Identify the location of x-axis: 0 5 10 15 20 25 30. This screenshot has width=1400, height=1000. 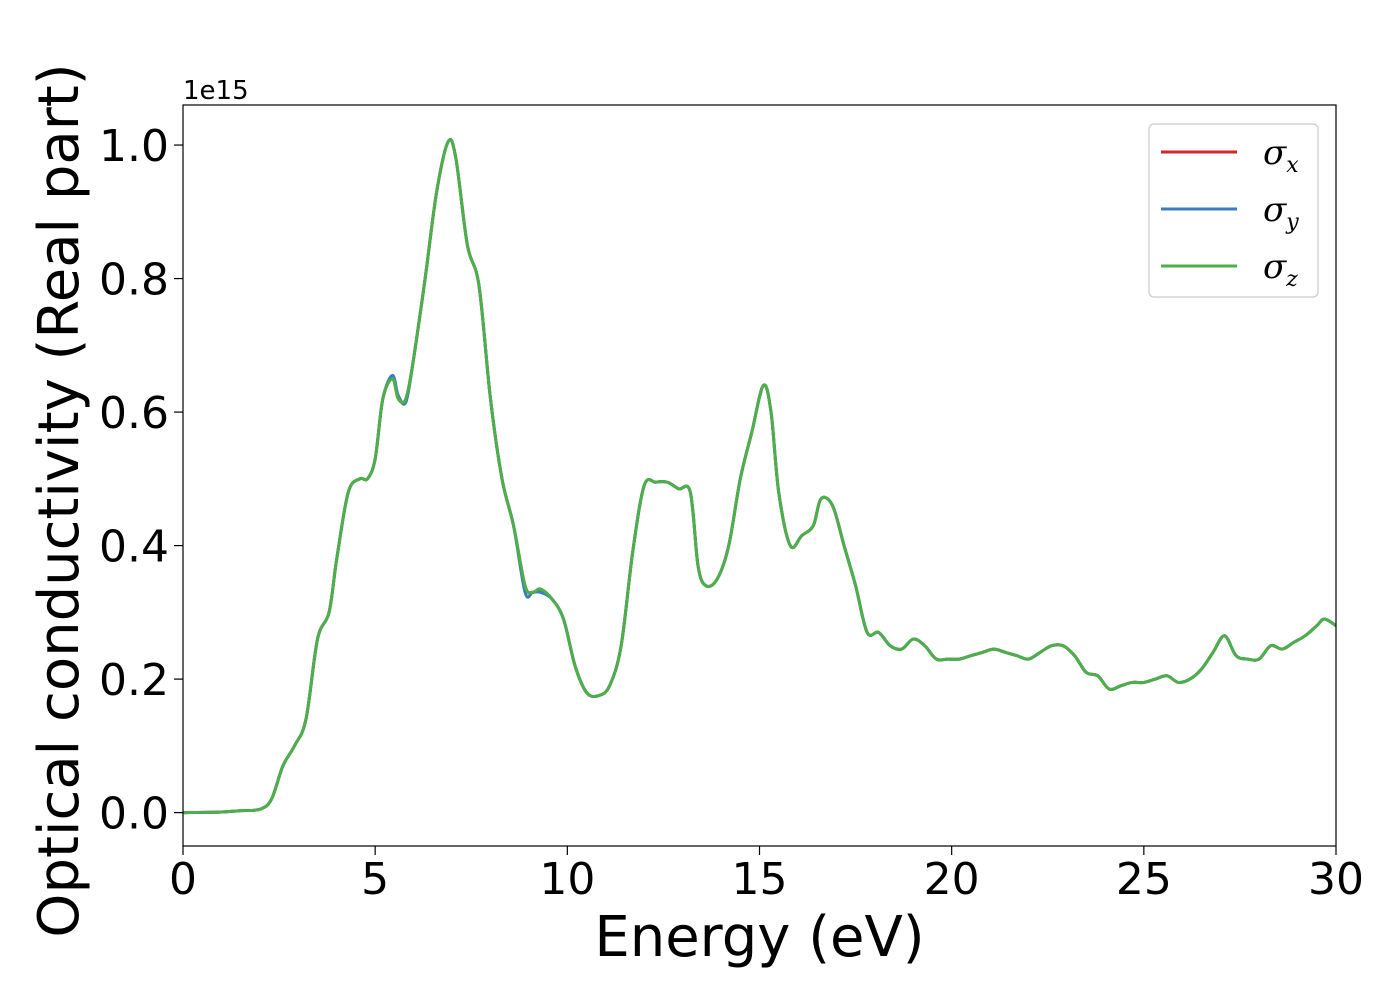
(766, 875).